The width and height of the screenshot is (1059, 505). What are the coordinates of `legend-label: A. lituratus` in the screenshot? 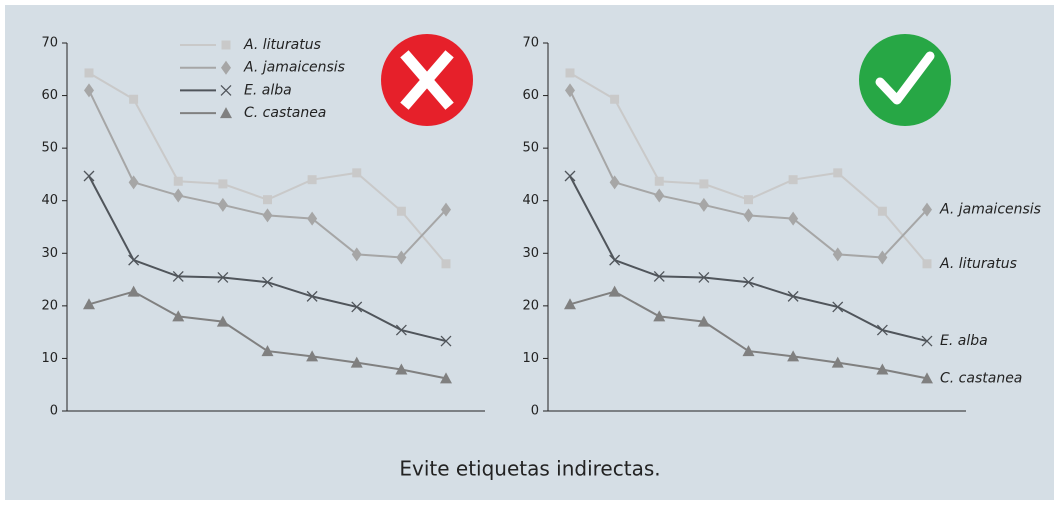 It's located at (282, 45).